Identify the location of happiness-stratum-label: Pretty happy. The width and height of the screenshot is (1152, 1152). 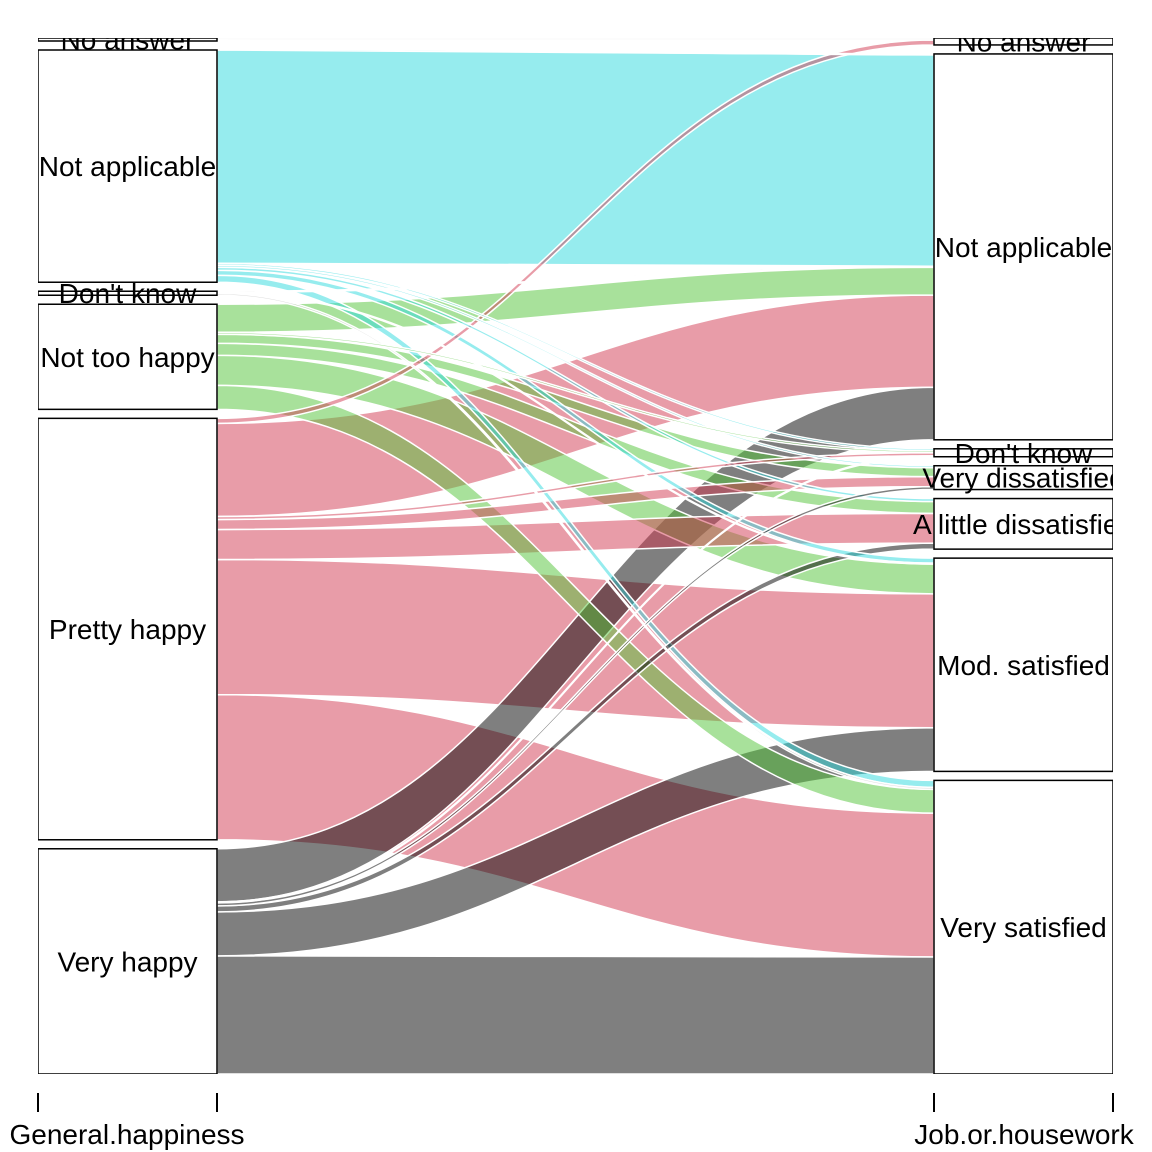
(127, 629).